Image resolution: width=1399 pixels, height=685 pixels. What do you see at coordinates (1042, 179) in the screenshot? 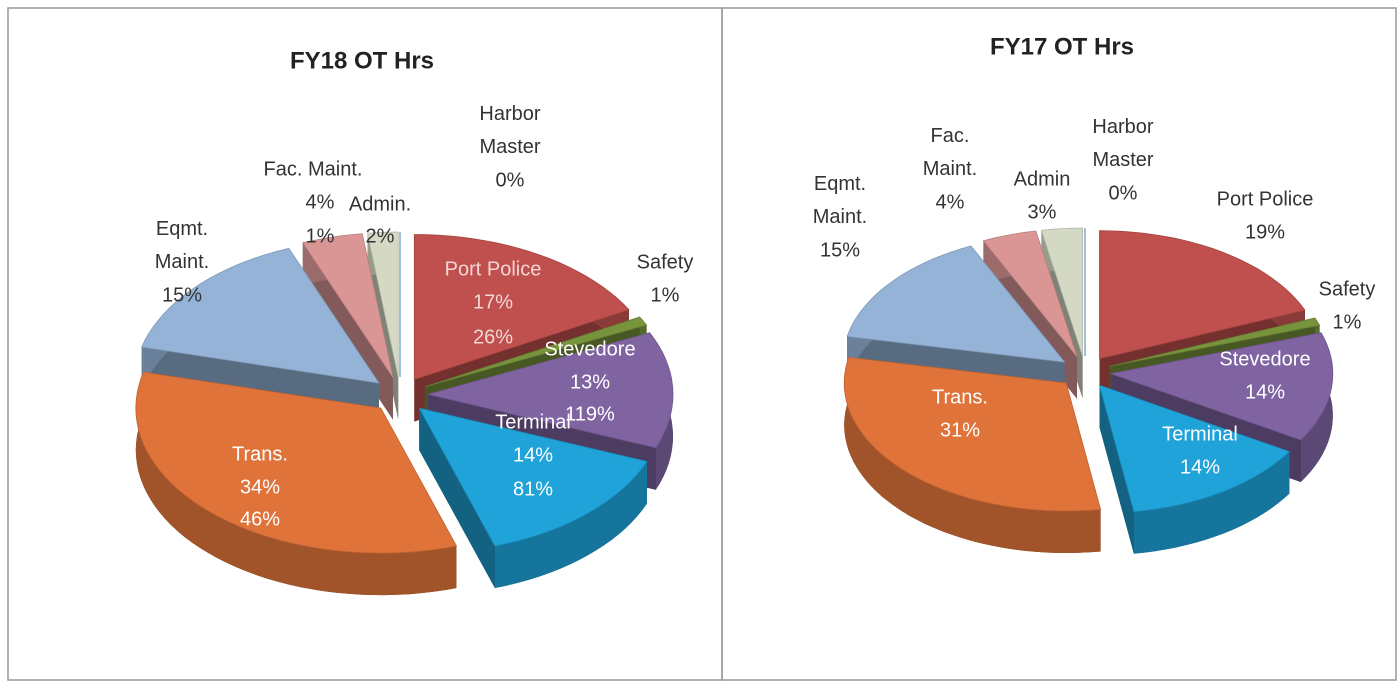
I see `slice-label: Admin` at bounding box center [1042, 179].